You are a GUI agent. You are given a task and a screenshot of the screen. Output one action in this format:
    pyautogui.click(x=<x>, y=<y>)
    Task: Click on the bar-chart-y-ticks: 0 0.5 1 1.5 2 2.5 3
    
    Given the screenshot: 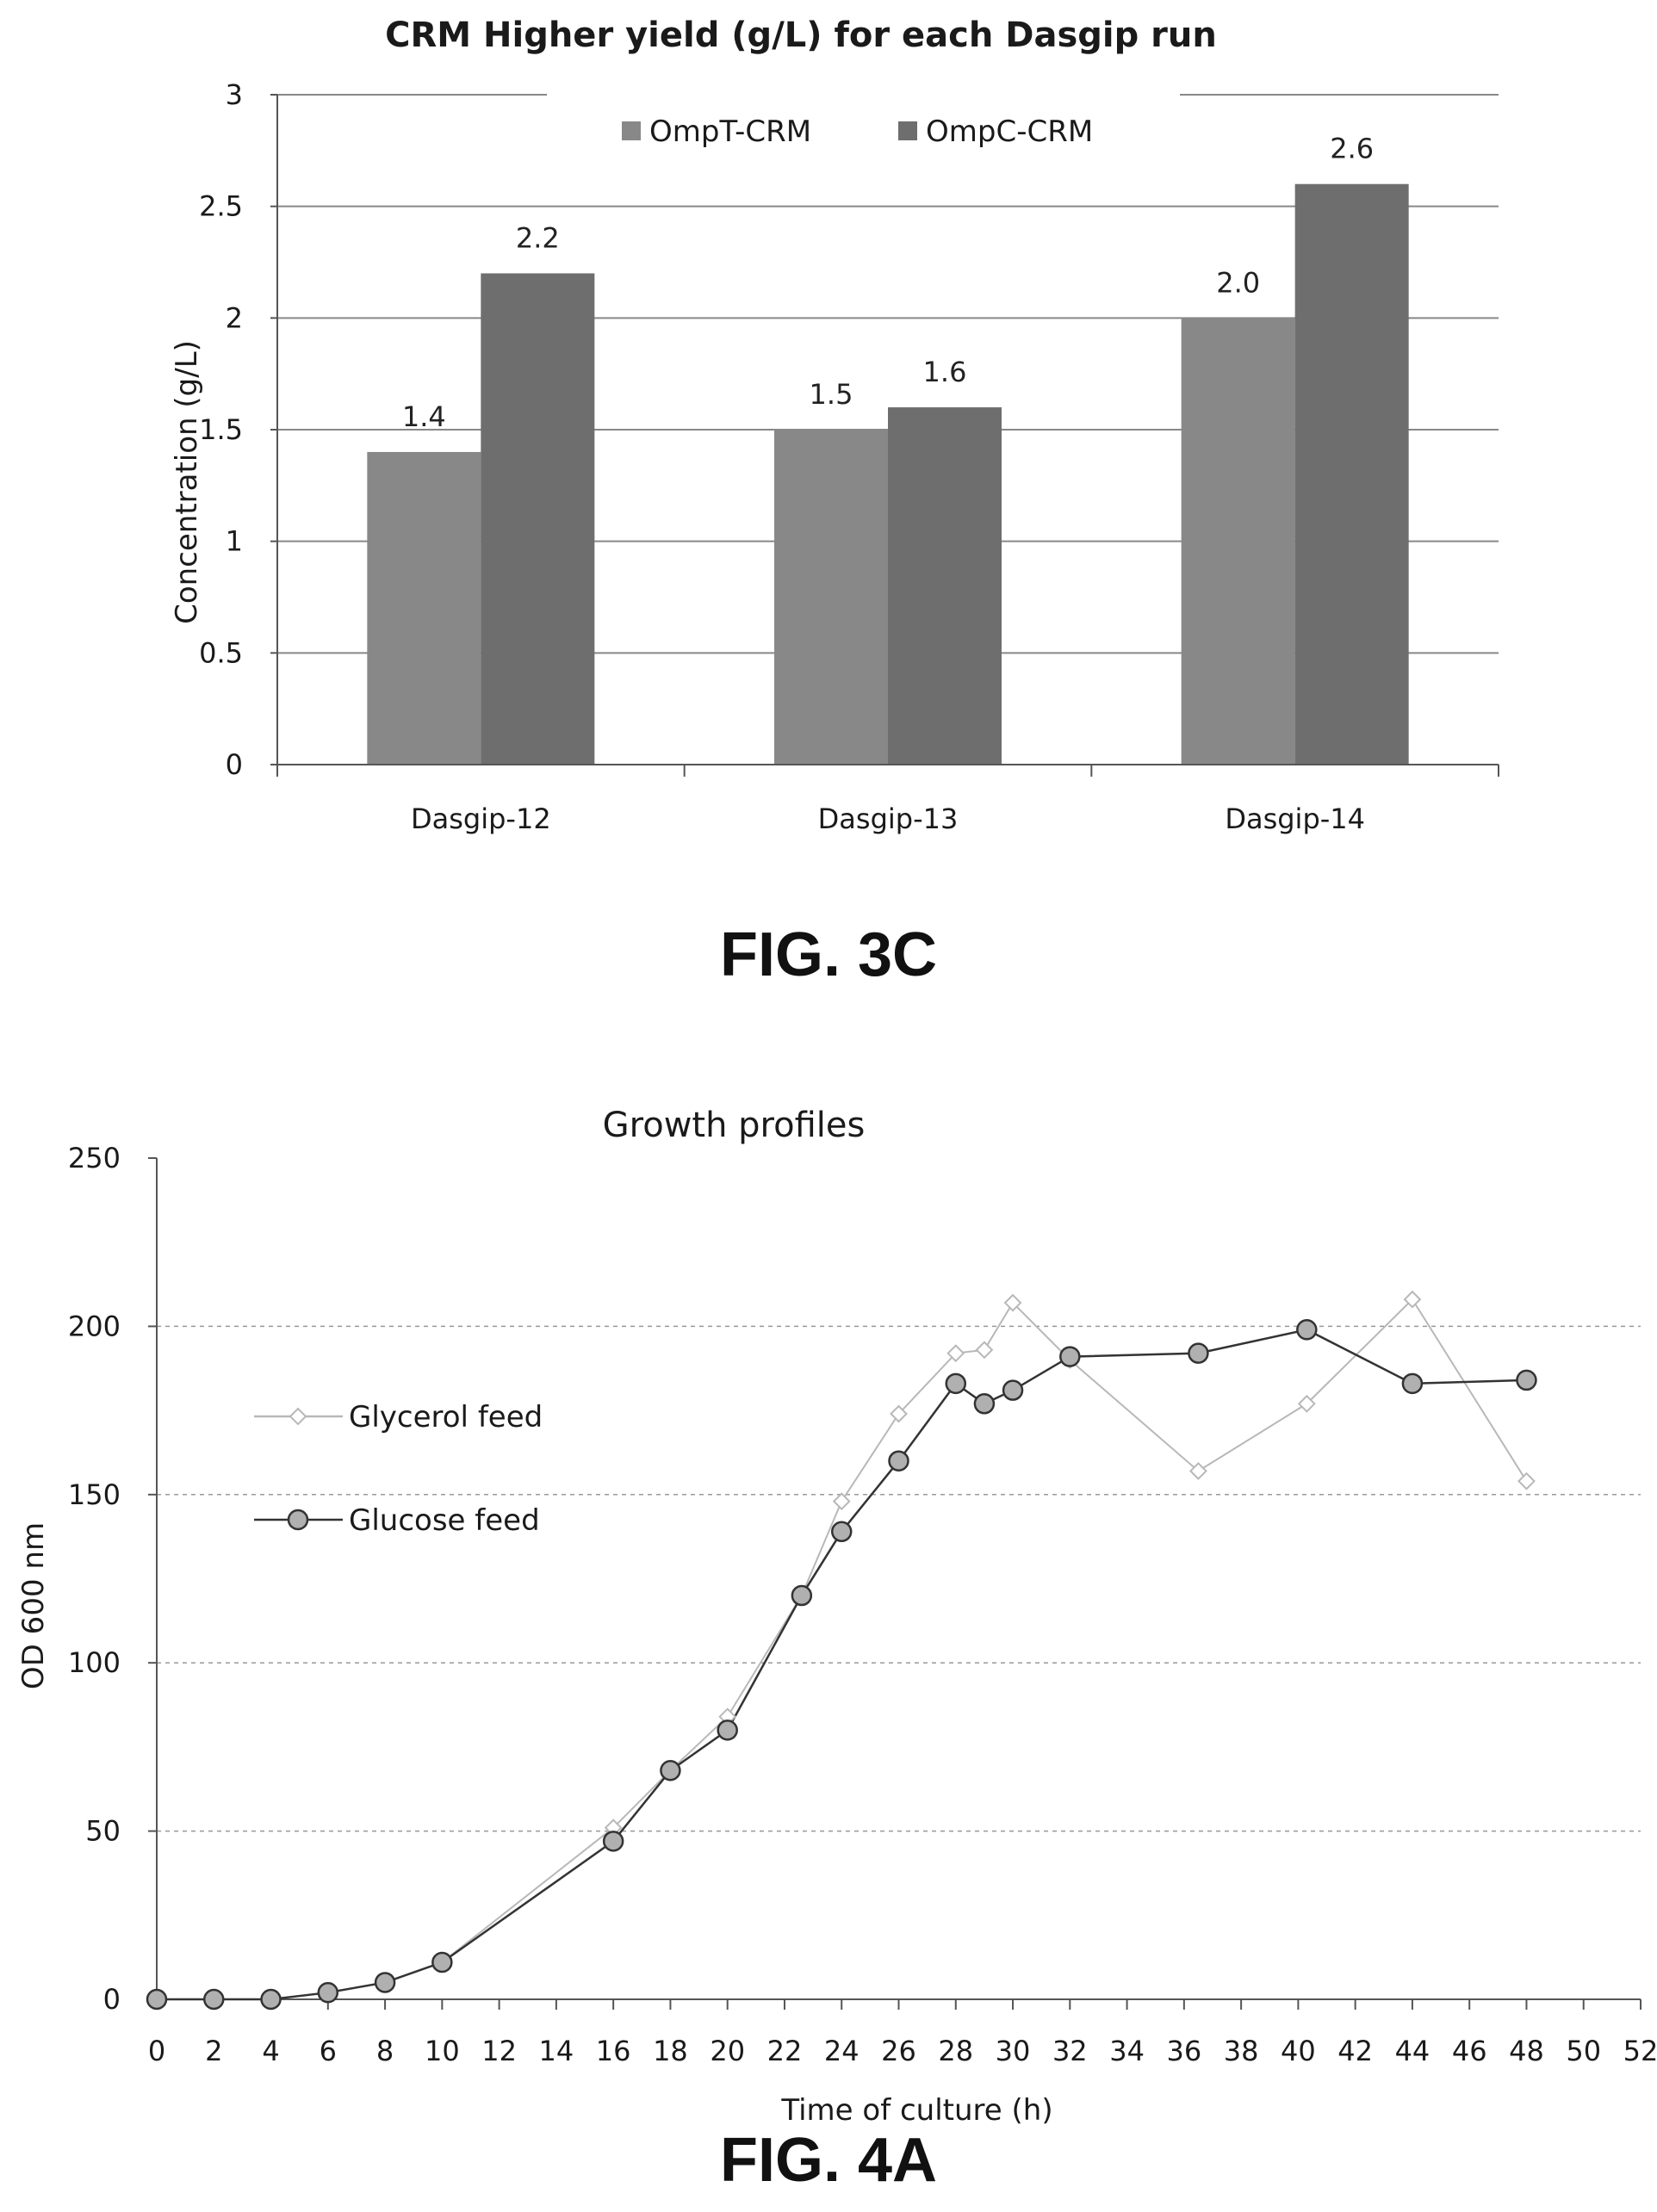 What is the action you would take?
    pyautogui.click(x=238, y=429)
    